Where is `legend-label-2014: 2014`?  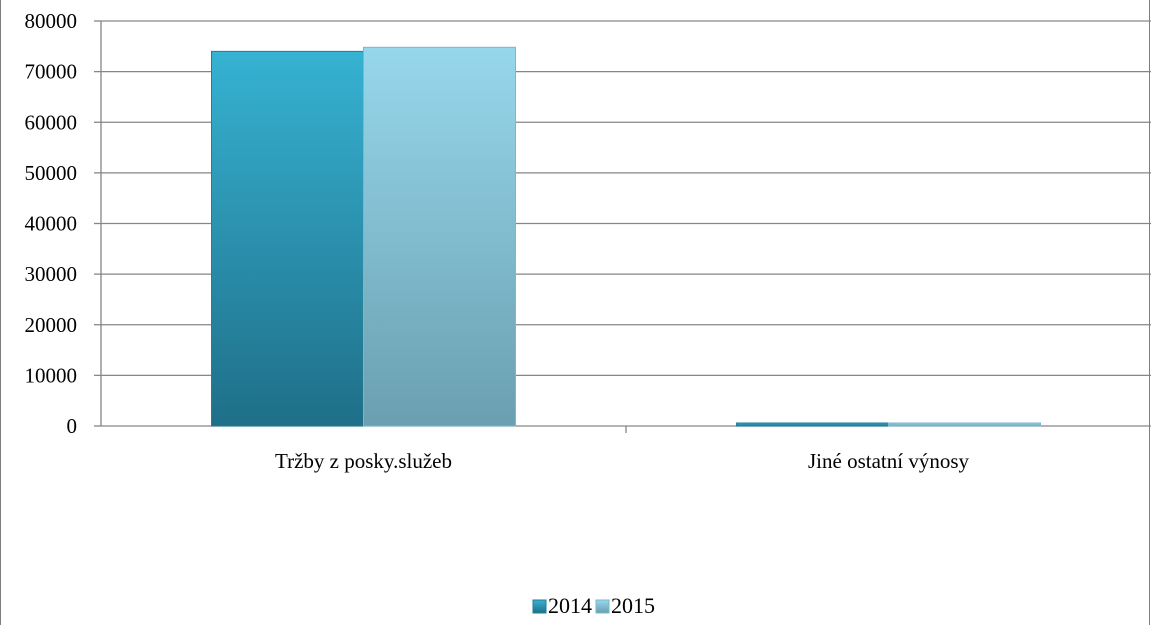
legend-label-2014: 2014 is located at coordinates (570, 605).